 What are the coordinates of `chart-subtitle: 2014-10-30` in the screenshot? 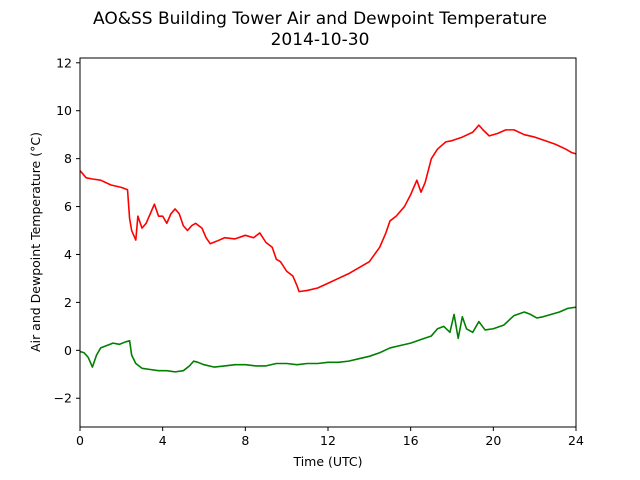 It's located at (320, 40).